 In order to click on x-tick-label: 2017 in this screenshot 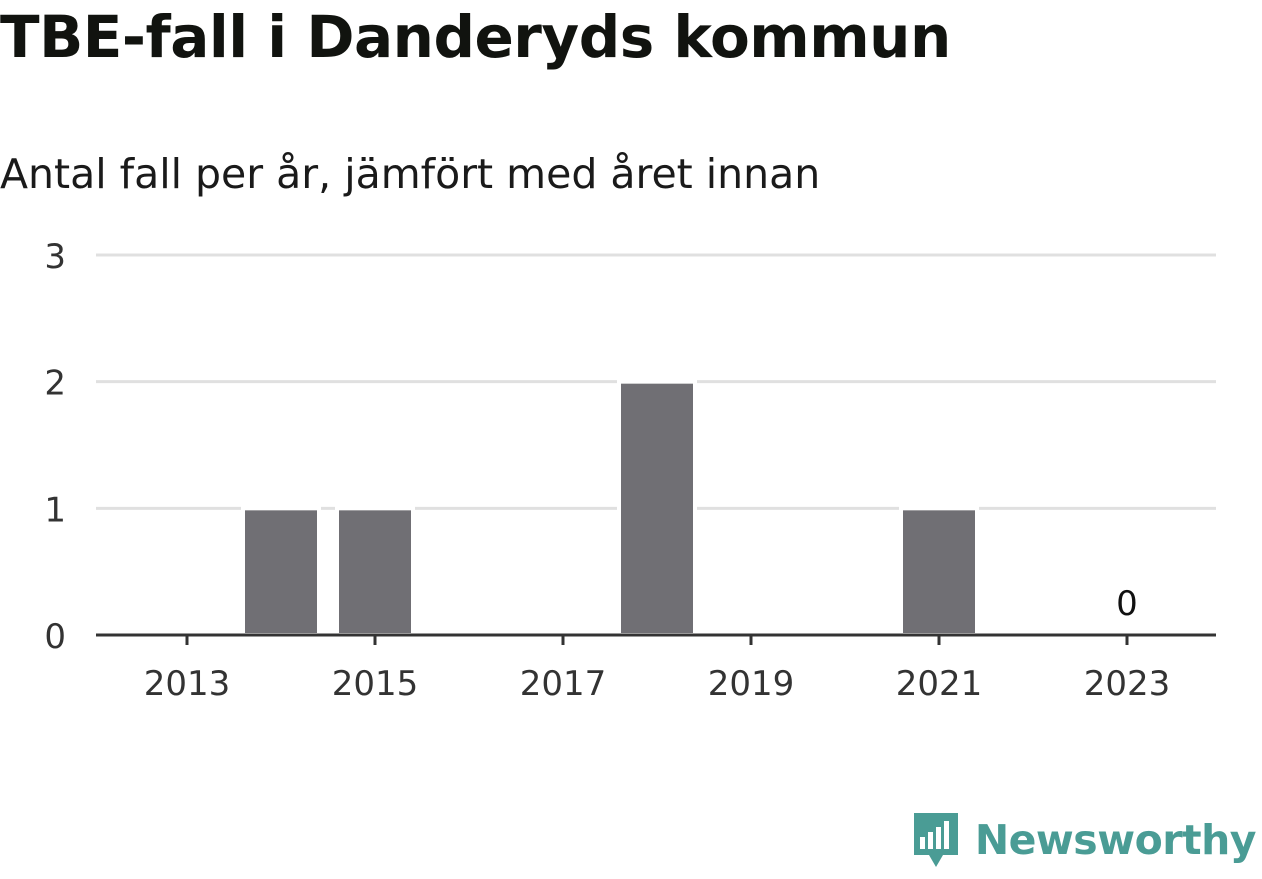, I will do `click(563, 684)`.